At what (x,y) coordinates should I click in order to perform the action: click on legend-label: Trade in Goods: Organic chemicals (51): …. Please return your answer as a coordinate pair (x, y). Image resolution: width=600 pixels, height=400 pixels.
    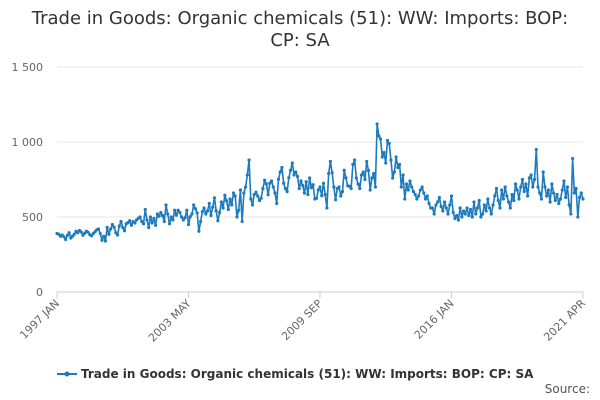
    Looking at the image, I should click on (307, 374).